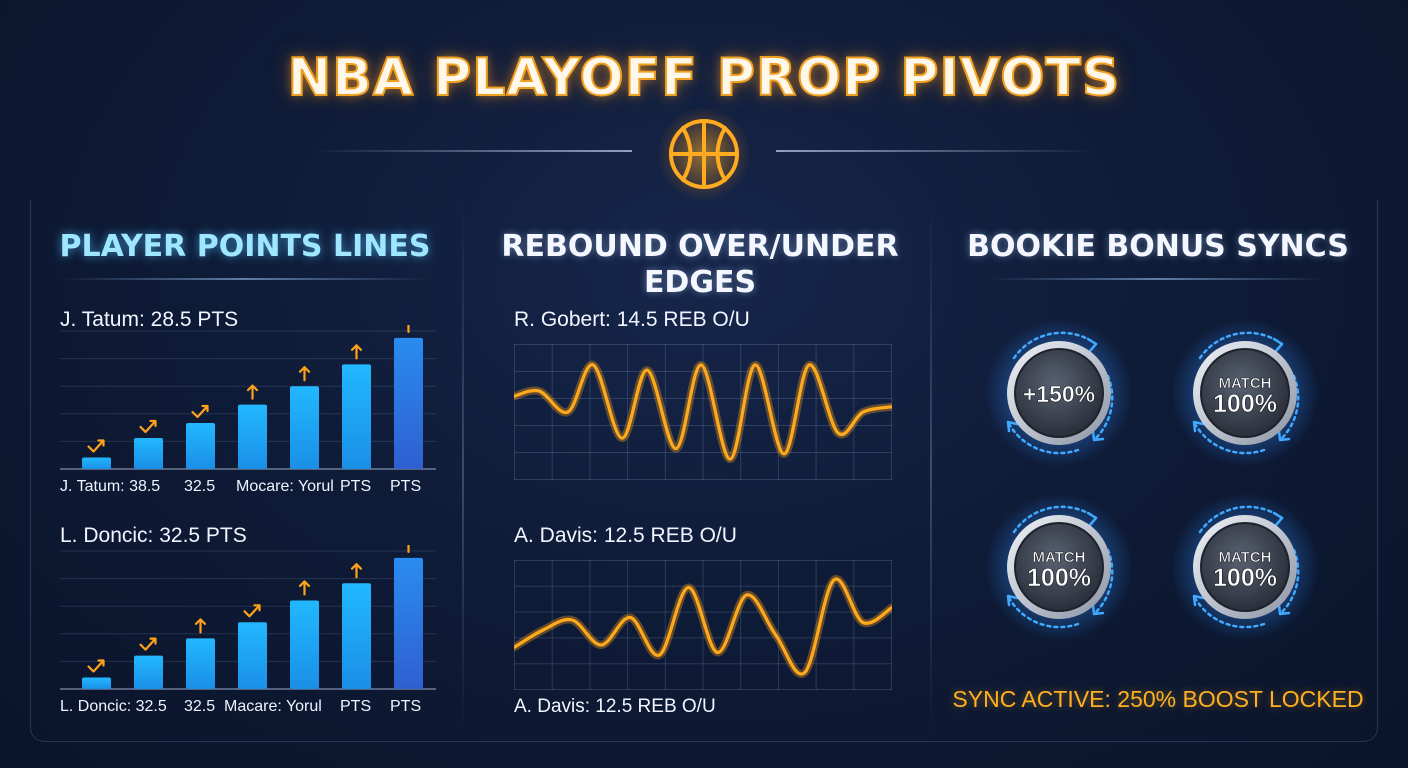 This screenshot has height=768, width=1408. I want to click on davis-chart-footer: A. Davis: 12.5 REB O/U, so click(615, 706).